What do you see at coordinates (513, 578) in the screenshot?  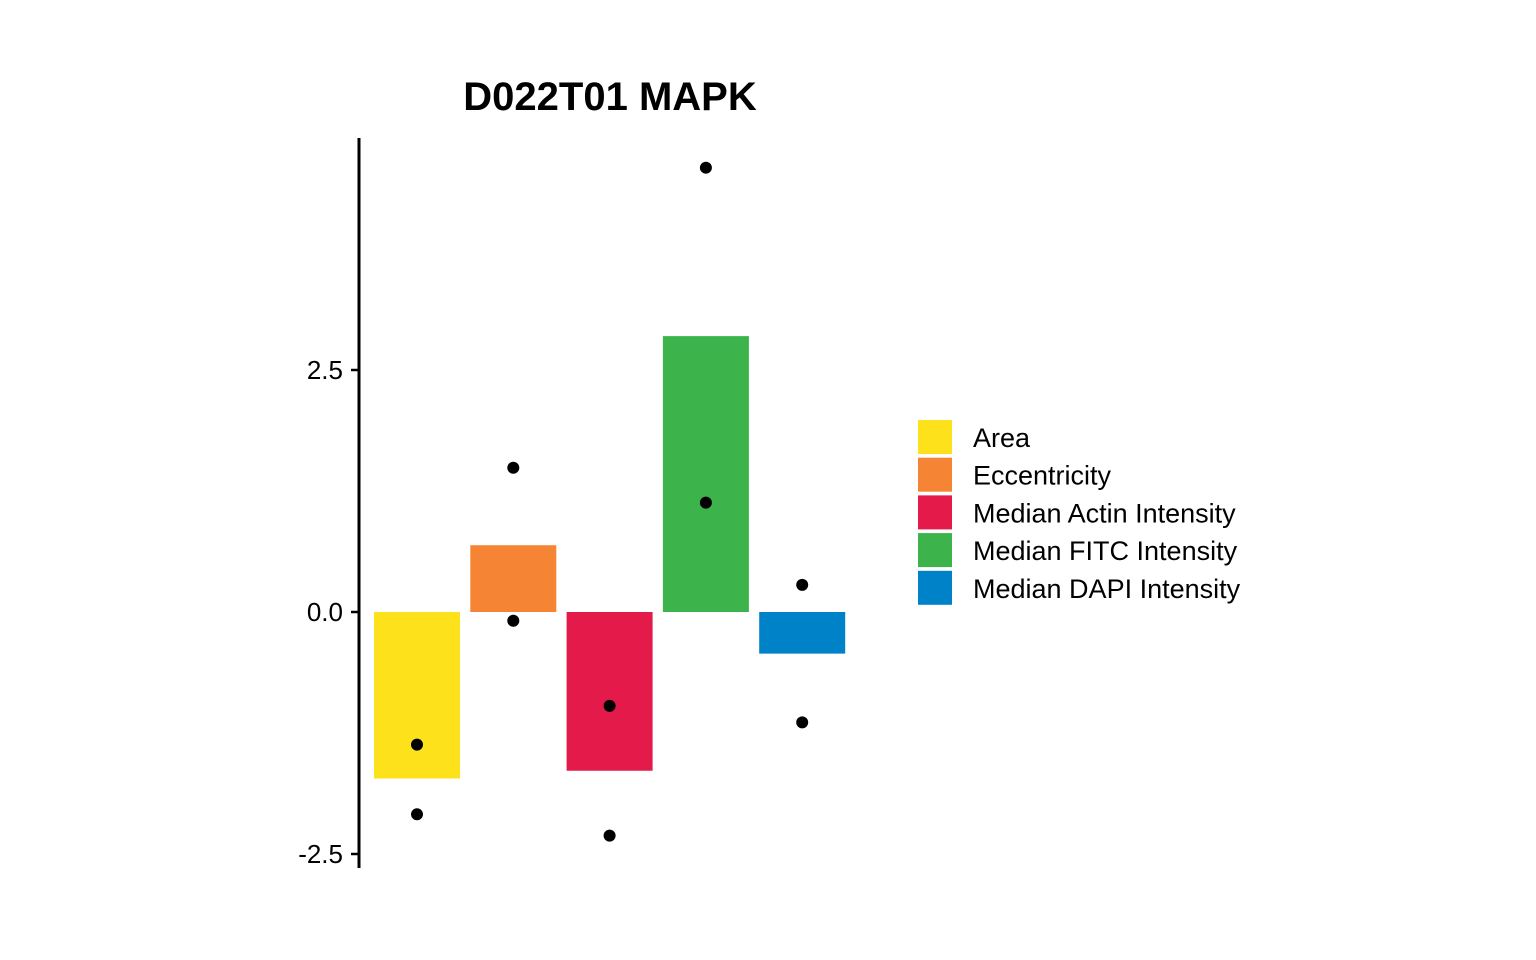 I see `bar-eccentricity` at bounding box center [513, 578].